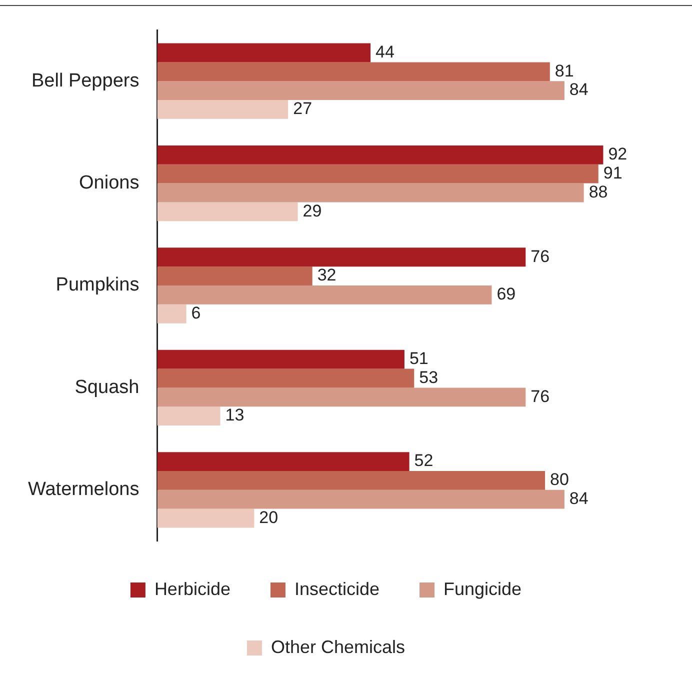 This screenshot has height=677, width=692. What do you see at coordinates (612, 173) in the screenshot?
I see `data-label: 91` at bounding box center [612, 173].